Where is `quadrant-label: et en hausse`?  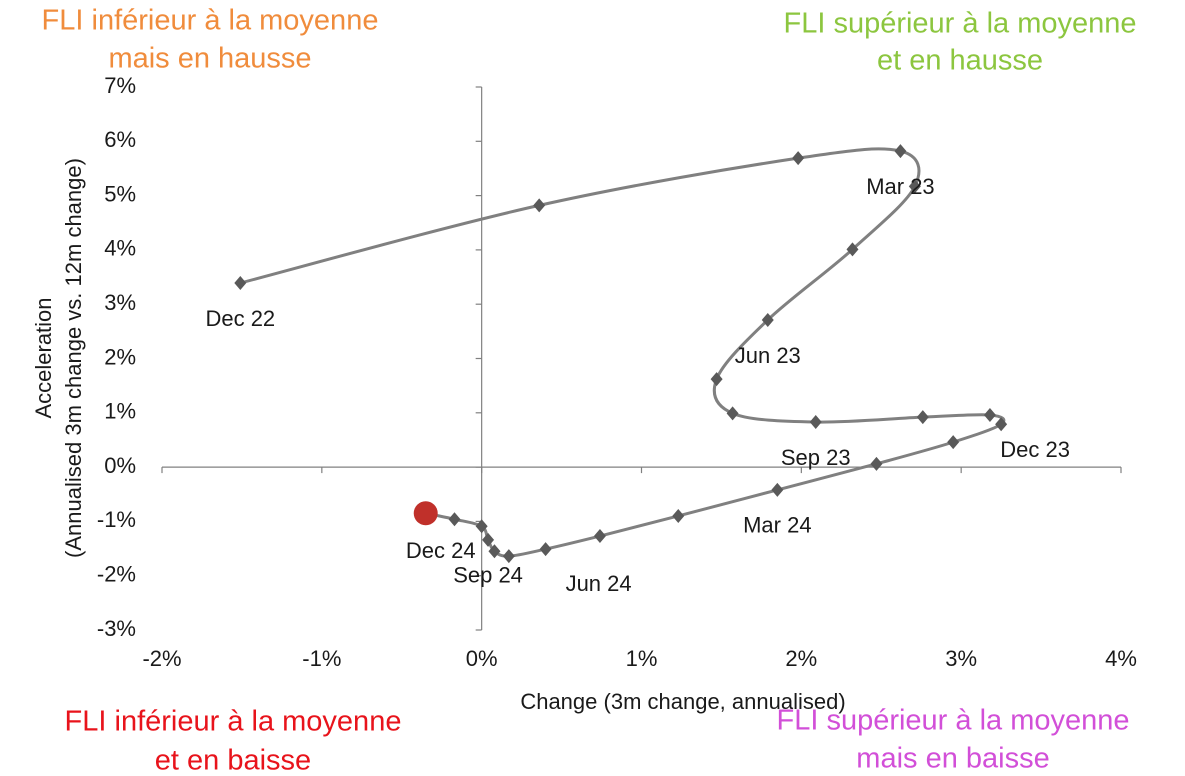 quadrant-label: et en hausse is located at coordinates (960, 61).